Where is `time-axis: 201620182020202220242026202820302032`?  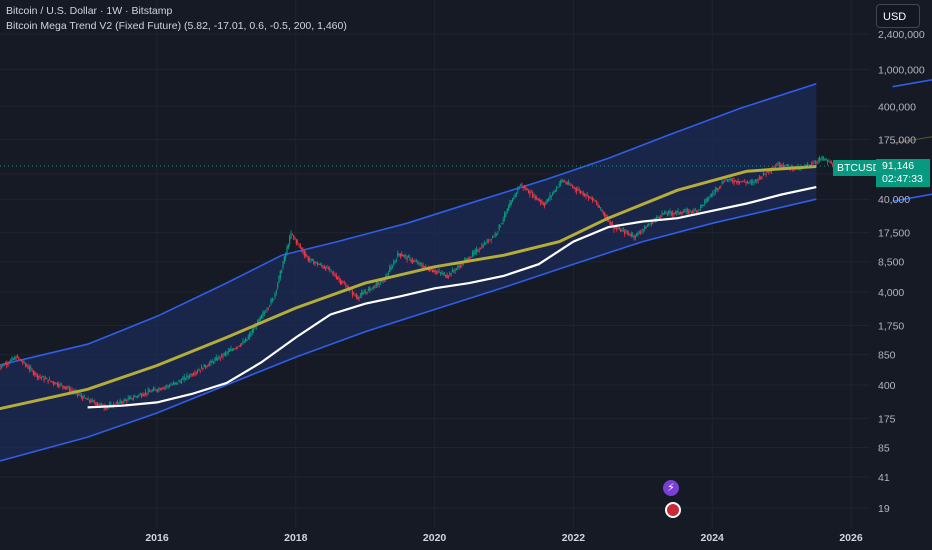 time-axis: 201620182020202220242026202820302032 is located at coordinates (538, 538).